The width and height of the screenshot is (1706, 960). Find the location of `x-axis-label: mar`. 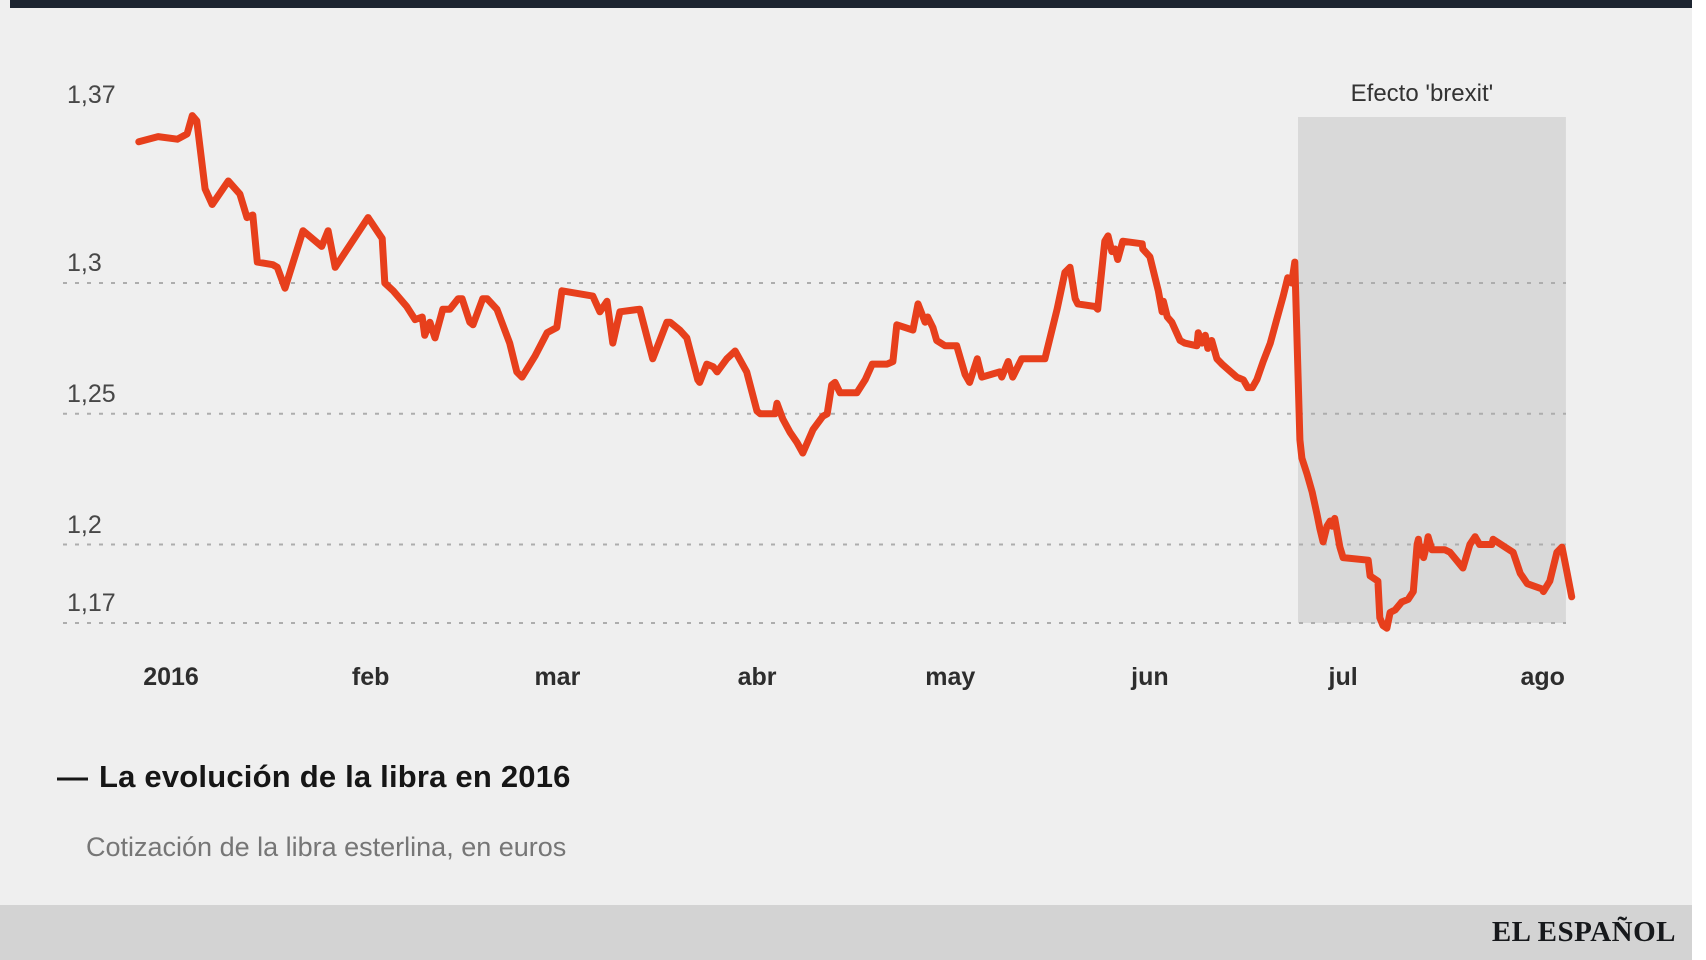

x-axis-label: mar is located at coordinates (557, 677).